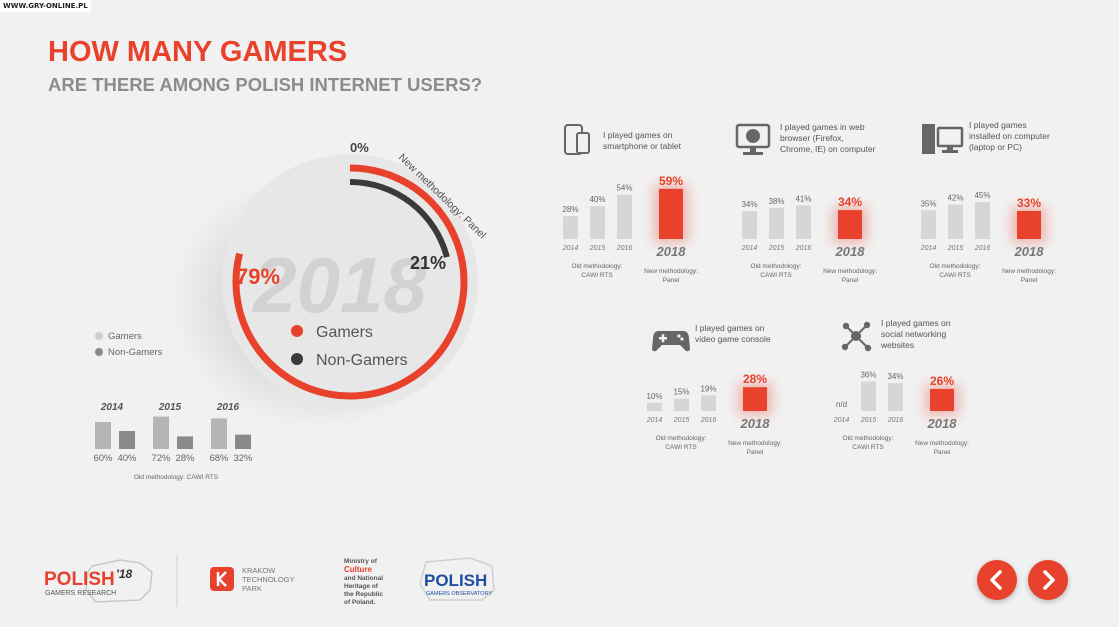  I want to click on new-bar-value: 26%, so click(942, 381).